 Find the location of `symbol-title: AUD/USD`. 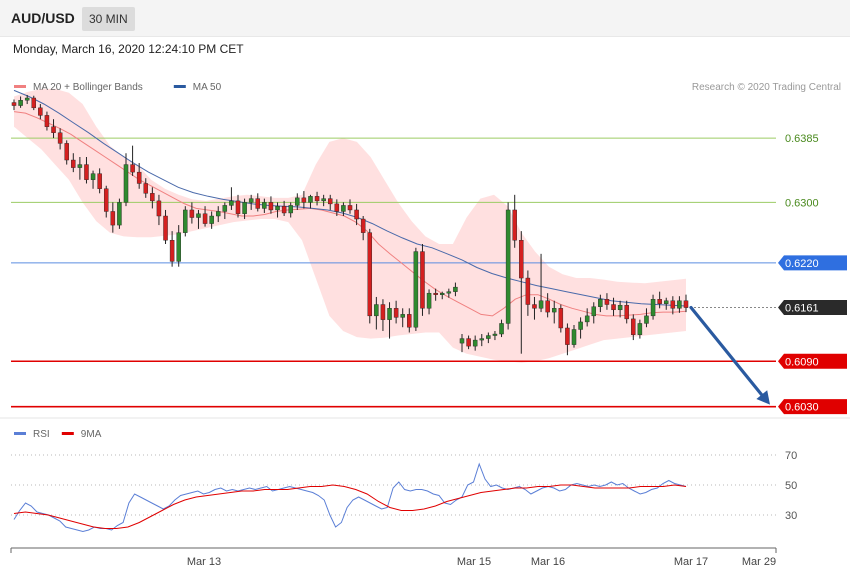

symbol-title: AUD/USD is located at coordinates (43, 18).